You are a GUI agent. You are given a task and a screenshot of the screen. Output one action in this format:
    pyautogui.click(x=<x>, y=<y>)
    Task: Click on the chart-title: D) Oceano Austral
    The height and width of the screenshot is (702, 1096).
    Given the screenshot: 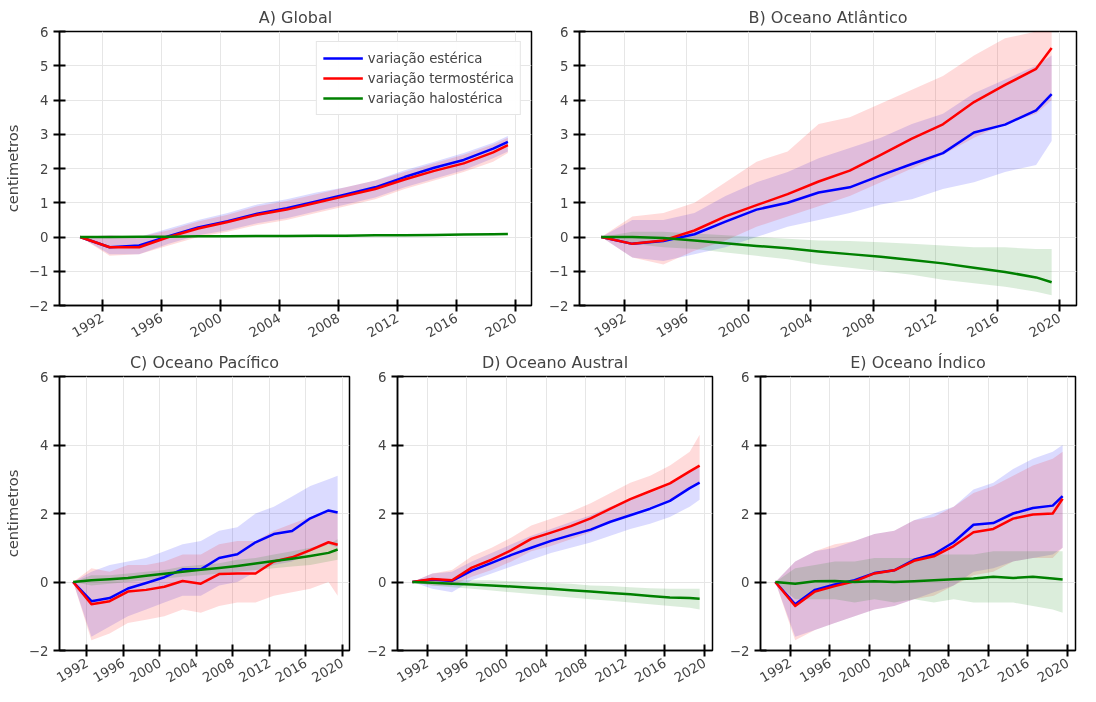 What is the action you would take?
    pyautogui.click(x=555, y=362)
    